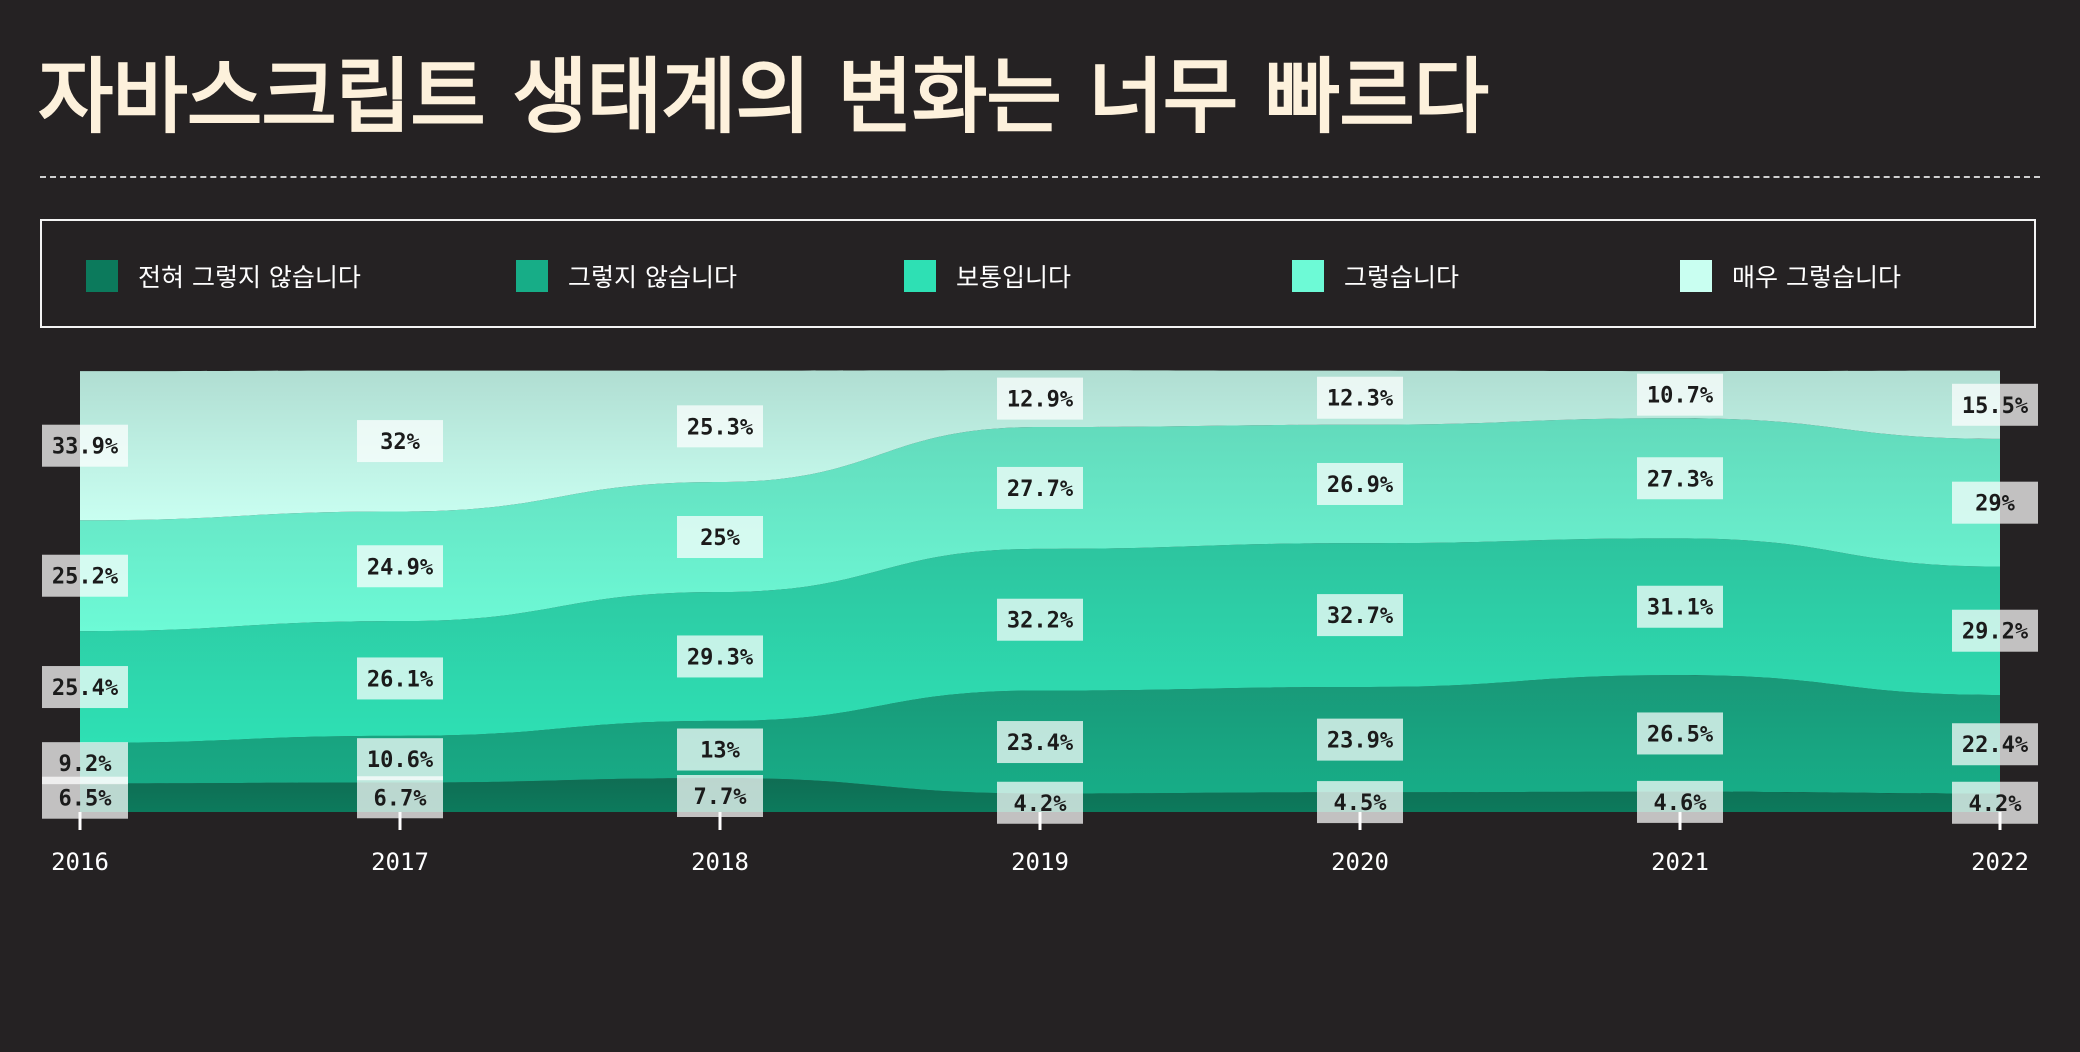 The height and width of the screenshot is (1052, 2080). I want to click on legend-item-neutral: 보통입니다, so click(987, 276).